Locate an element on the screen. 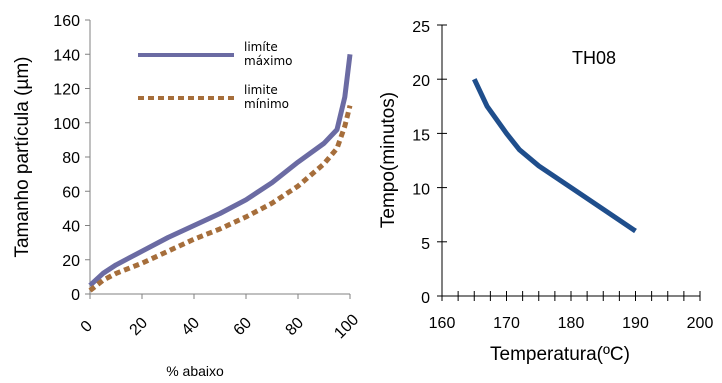 The width and height of the screenshot is (722, 383). left-x-tick-label: 40 is located at coordinates (191, 326).